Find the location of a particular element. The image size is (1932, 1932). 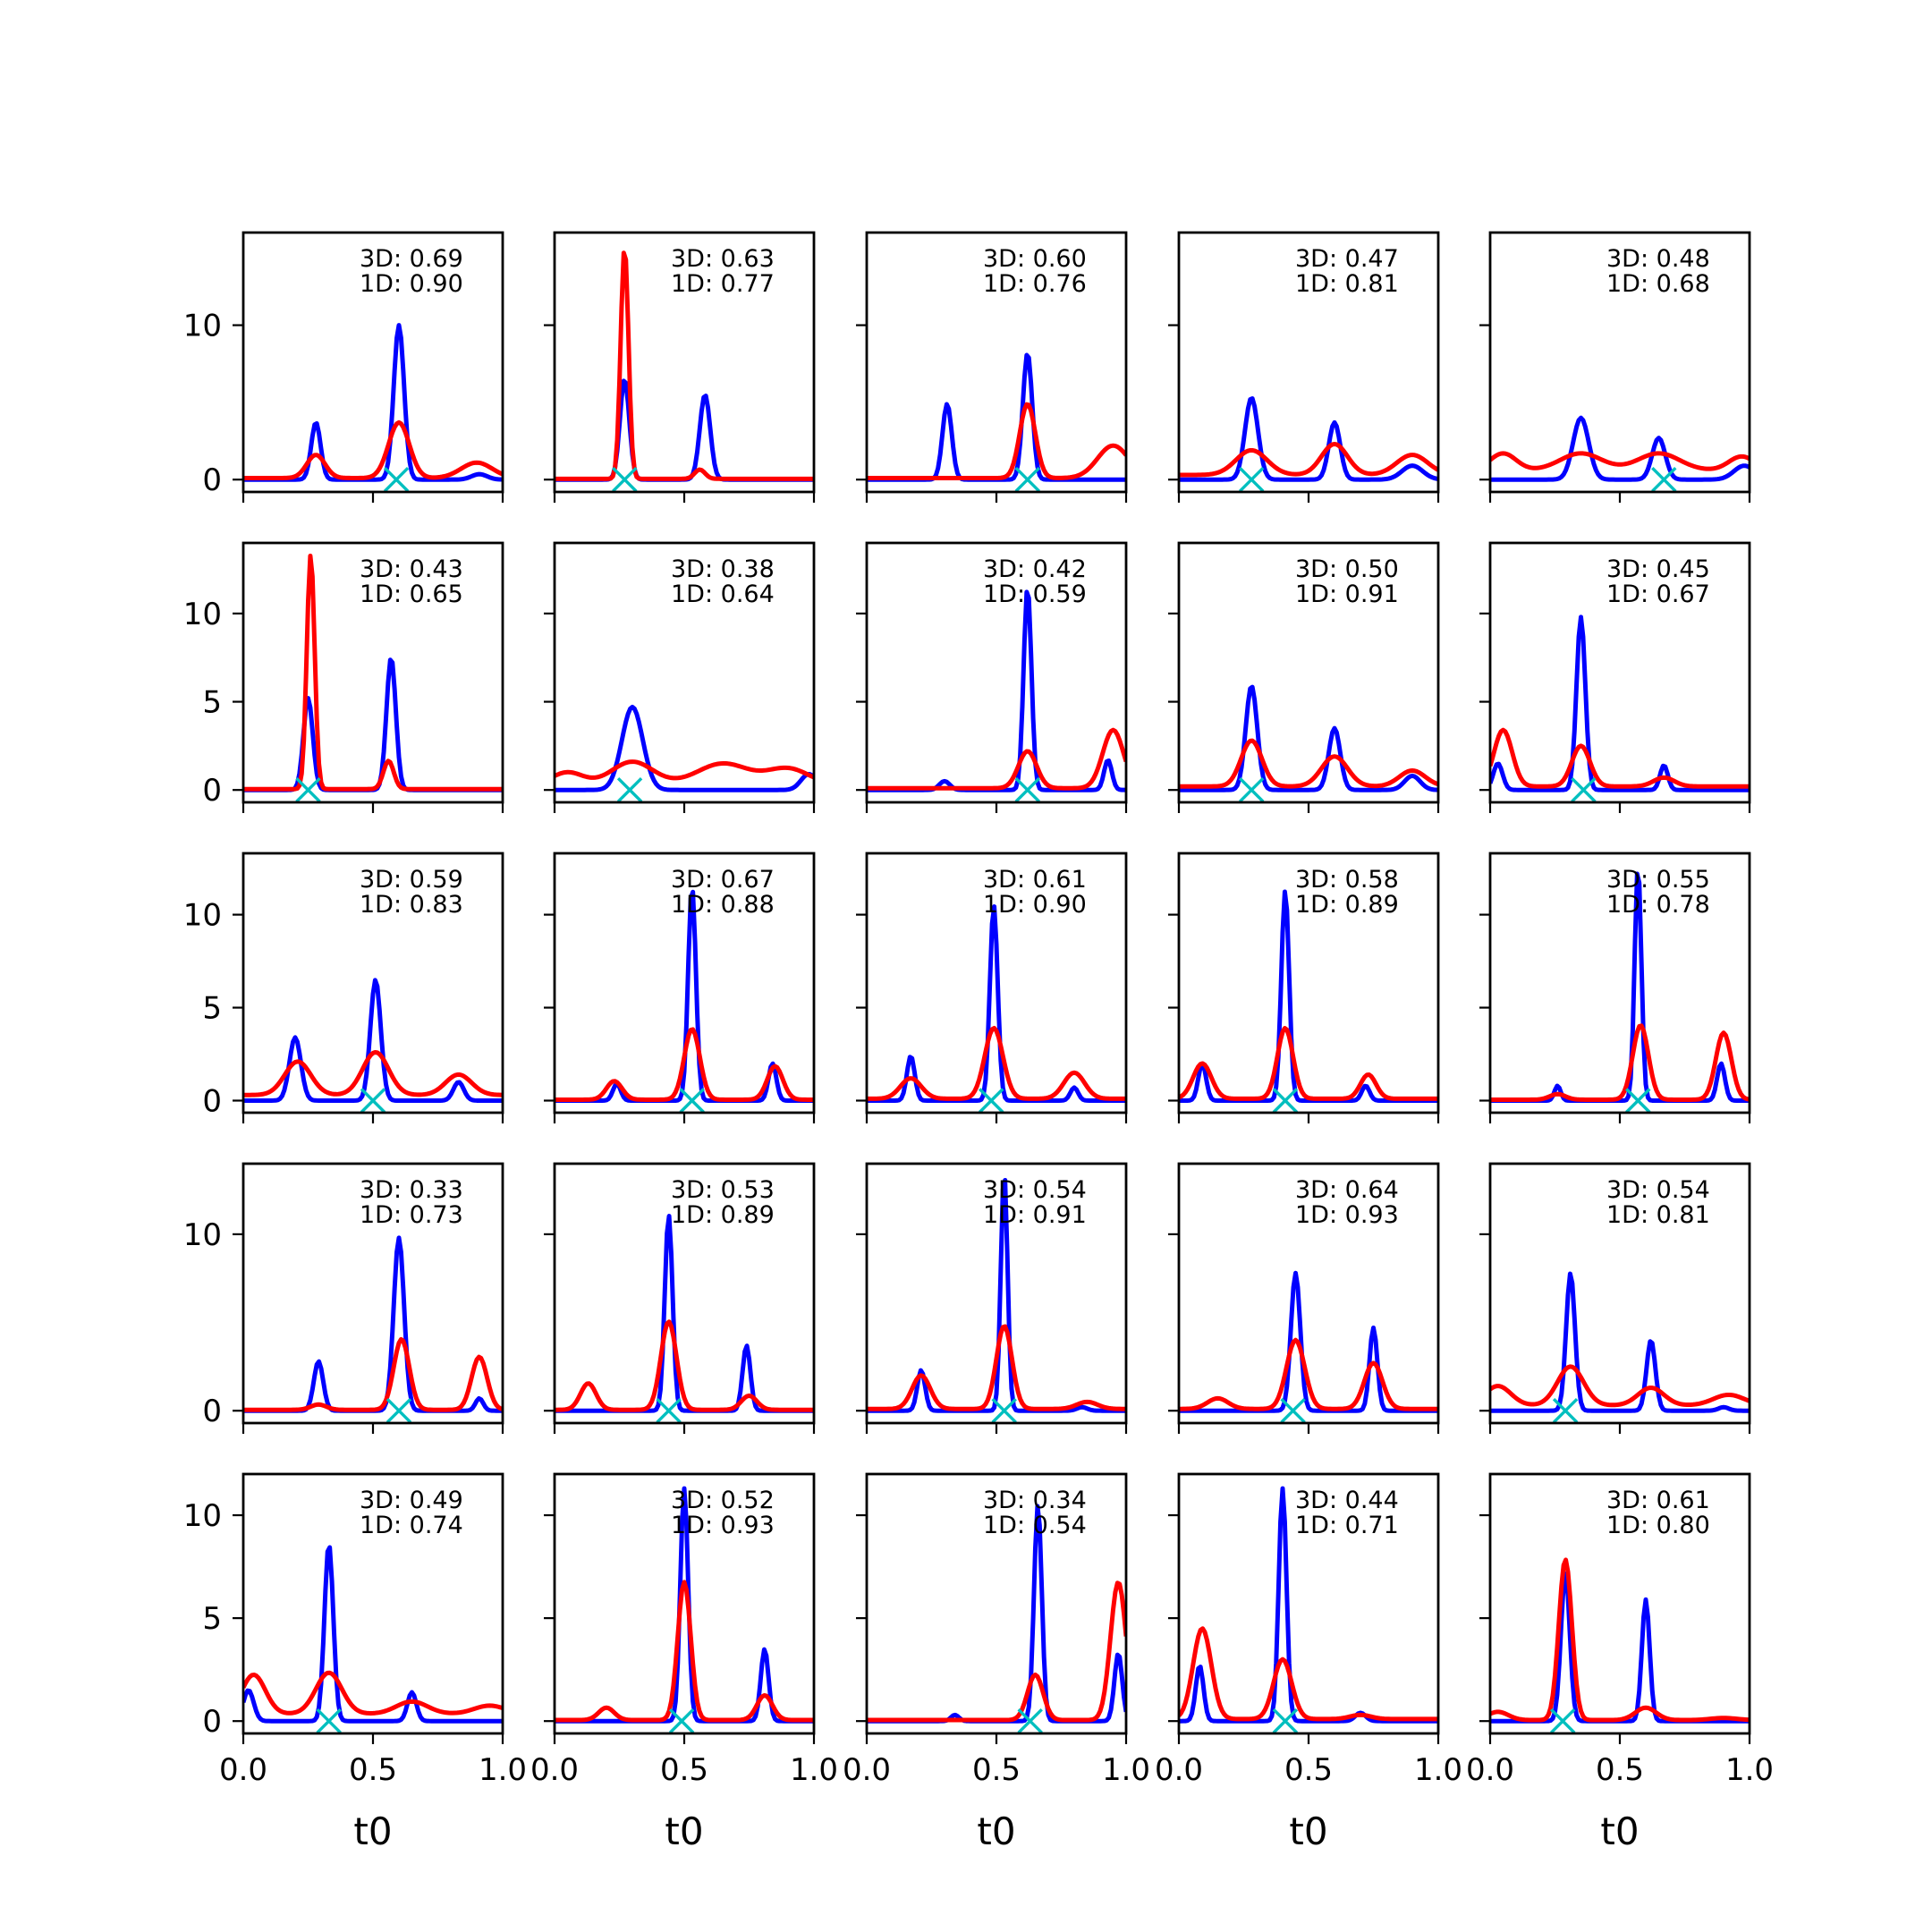

metric-annotation: 3D: 0.47 is located at coordinates (1347, 259).